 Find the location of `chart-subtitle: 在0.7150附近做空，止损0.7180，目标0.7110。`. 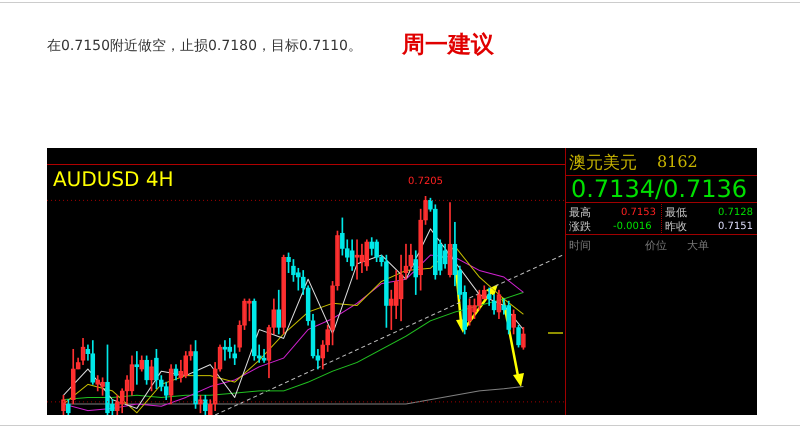

chart-subtitle: 在0.7150附近做空，止损0.7180，目标0.7110。 is located at coordinates (204, 46).